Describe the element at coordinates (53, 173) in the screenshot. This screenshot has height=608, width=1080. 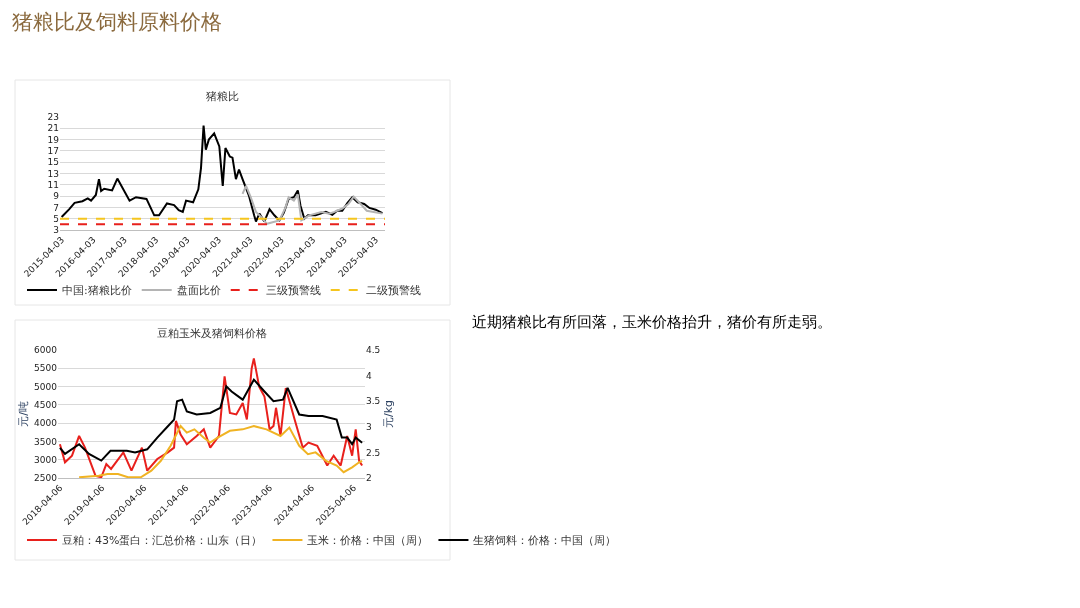
I see `y-tick-label: 13` at that location.